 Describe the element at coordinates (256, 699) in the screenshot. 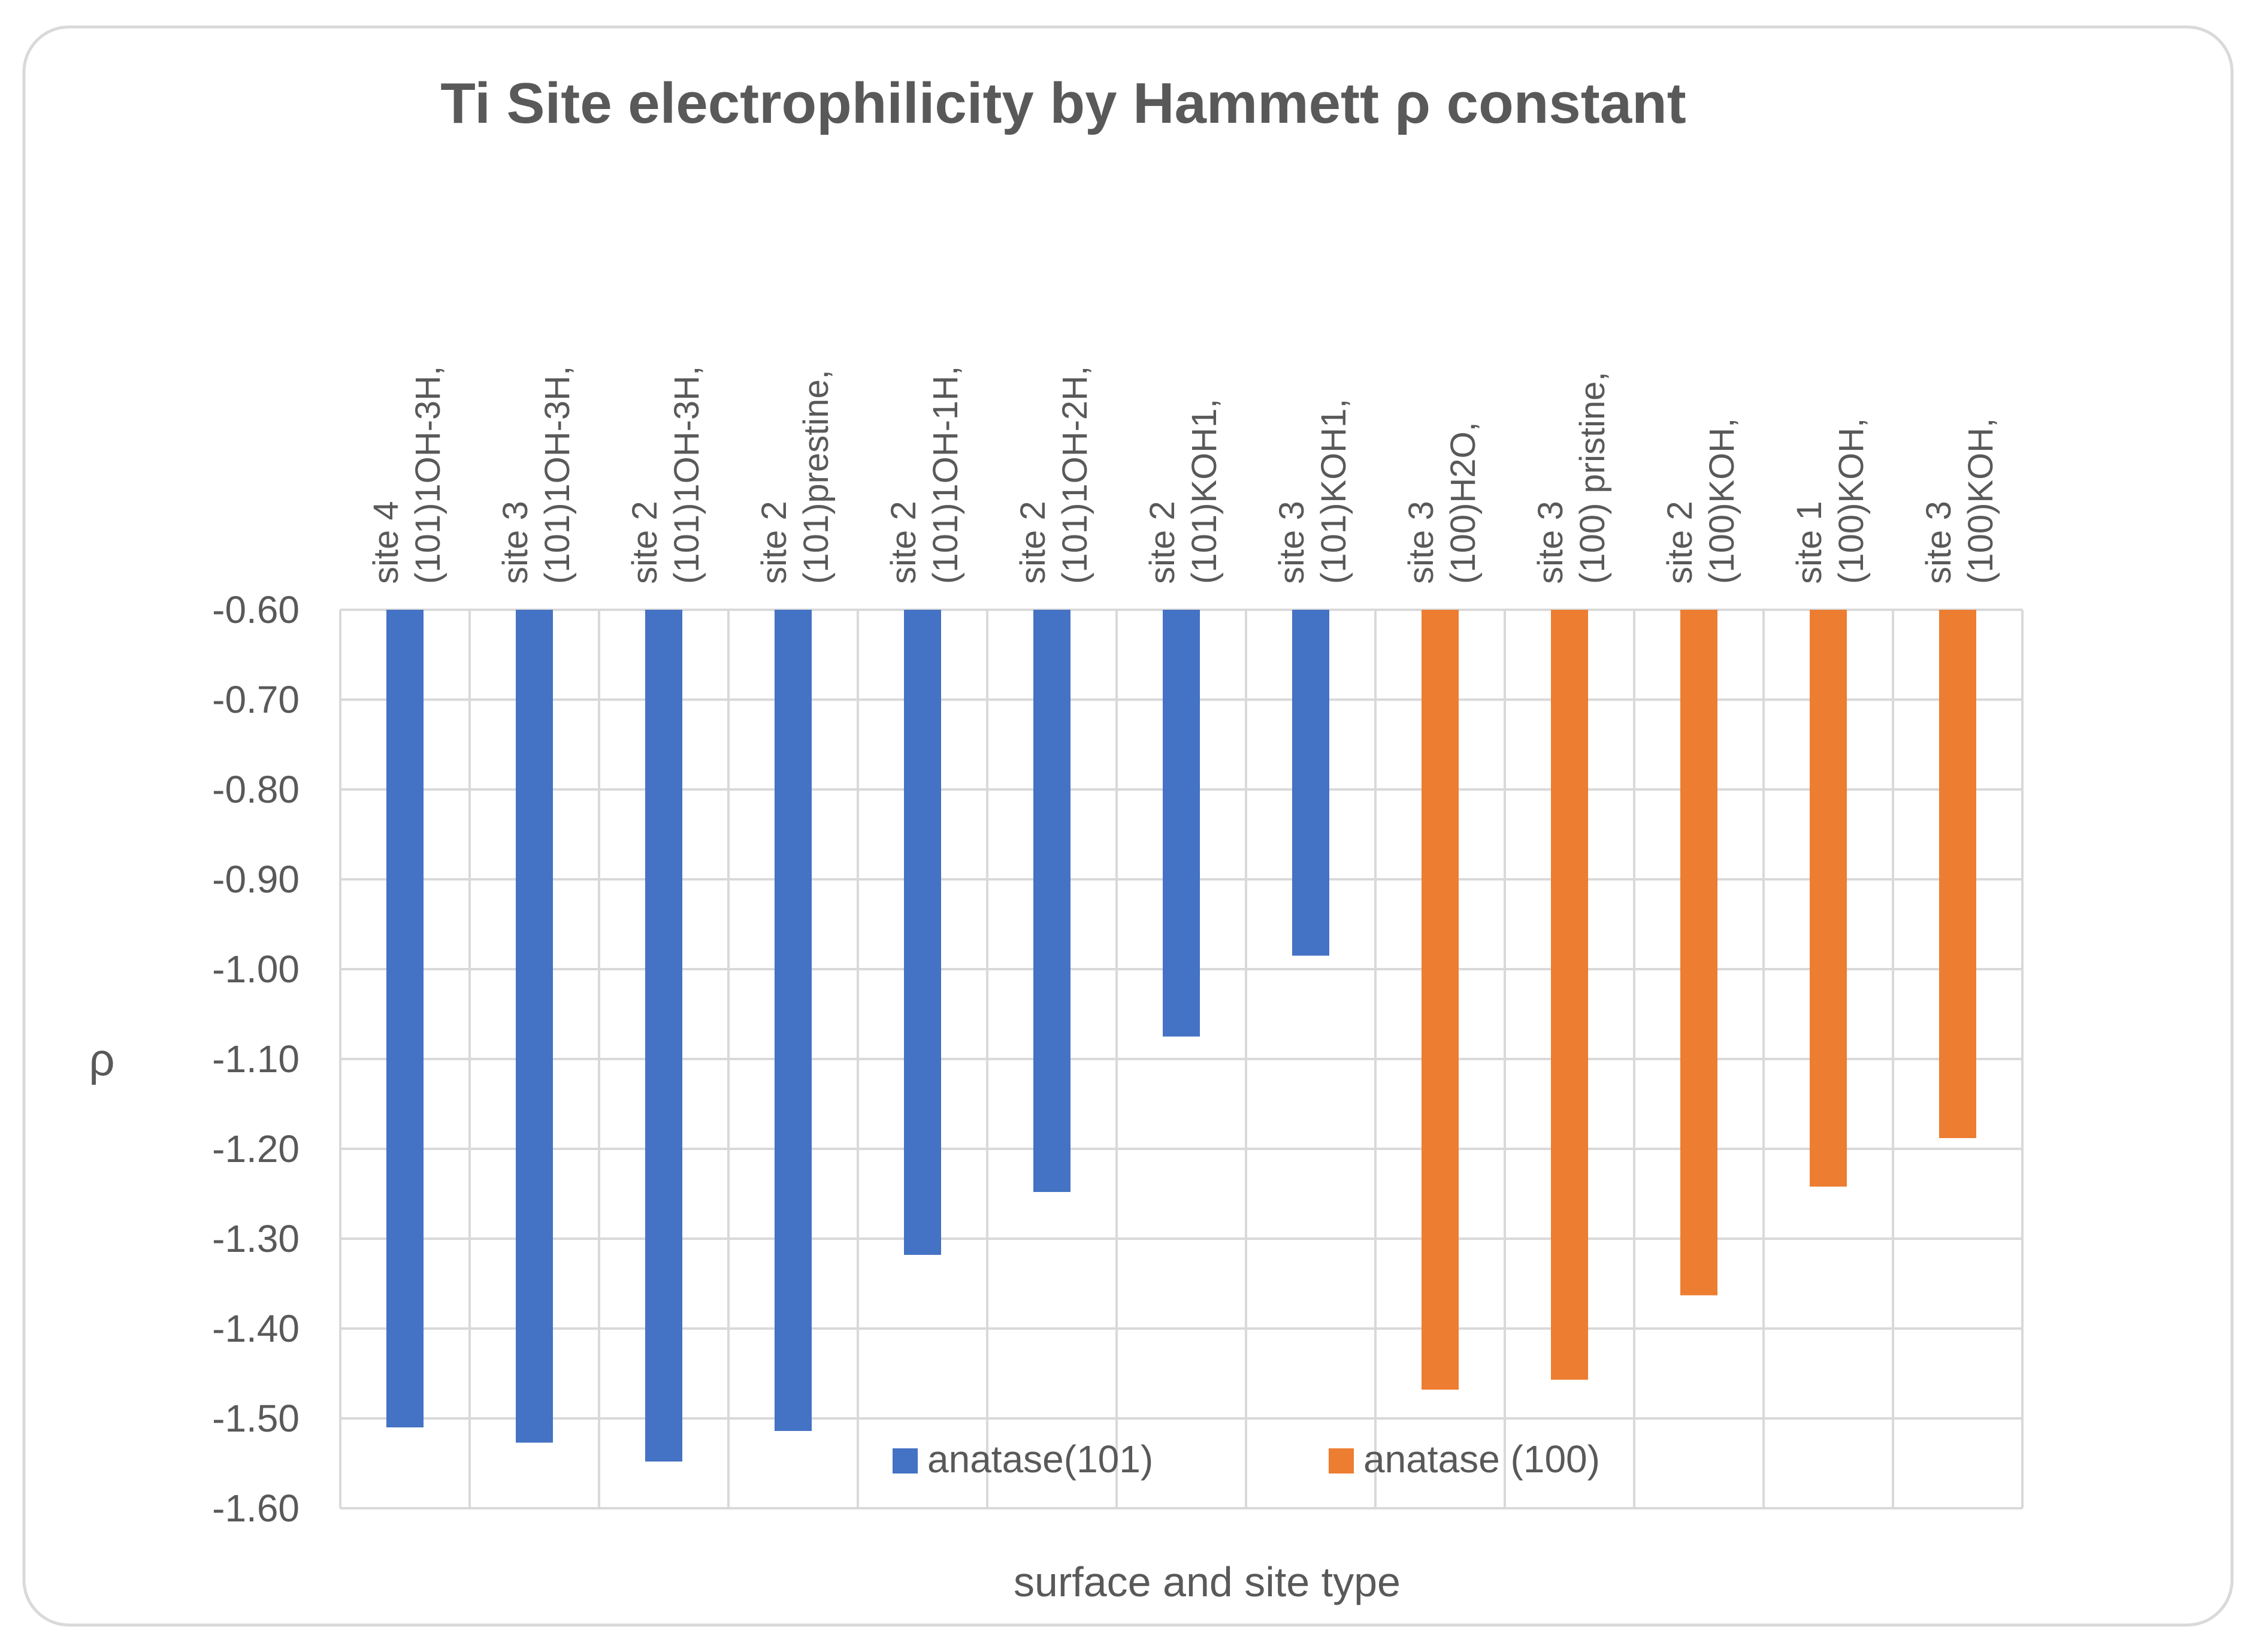

I see `y-tick-label: -0.70` at that location.